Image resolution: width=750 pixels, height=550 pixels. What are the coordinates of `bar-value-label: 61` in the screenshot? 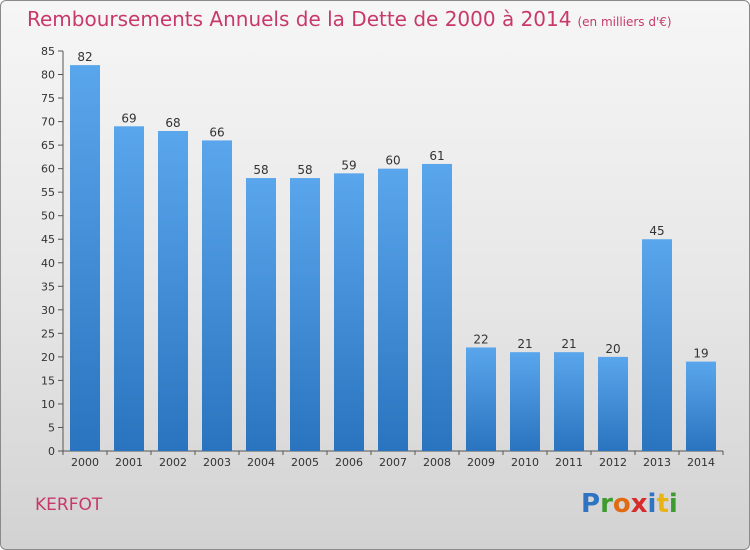 It's located at (436, 156).